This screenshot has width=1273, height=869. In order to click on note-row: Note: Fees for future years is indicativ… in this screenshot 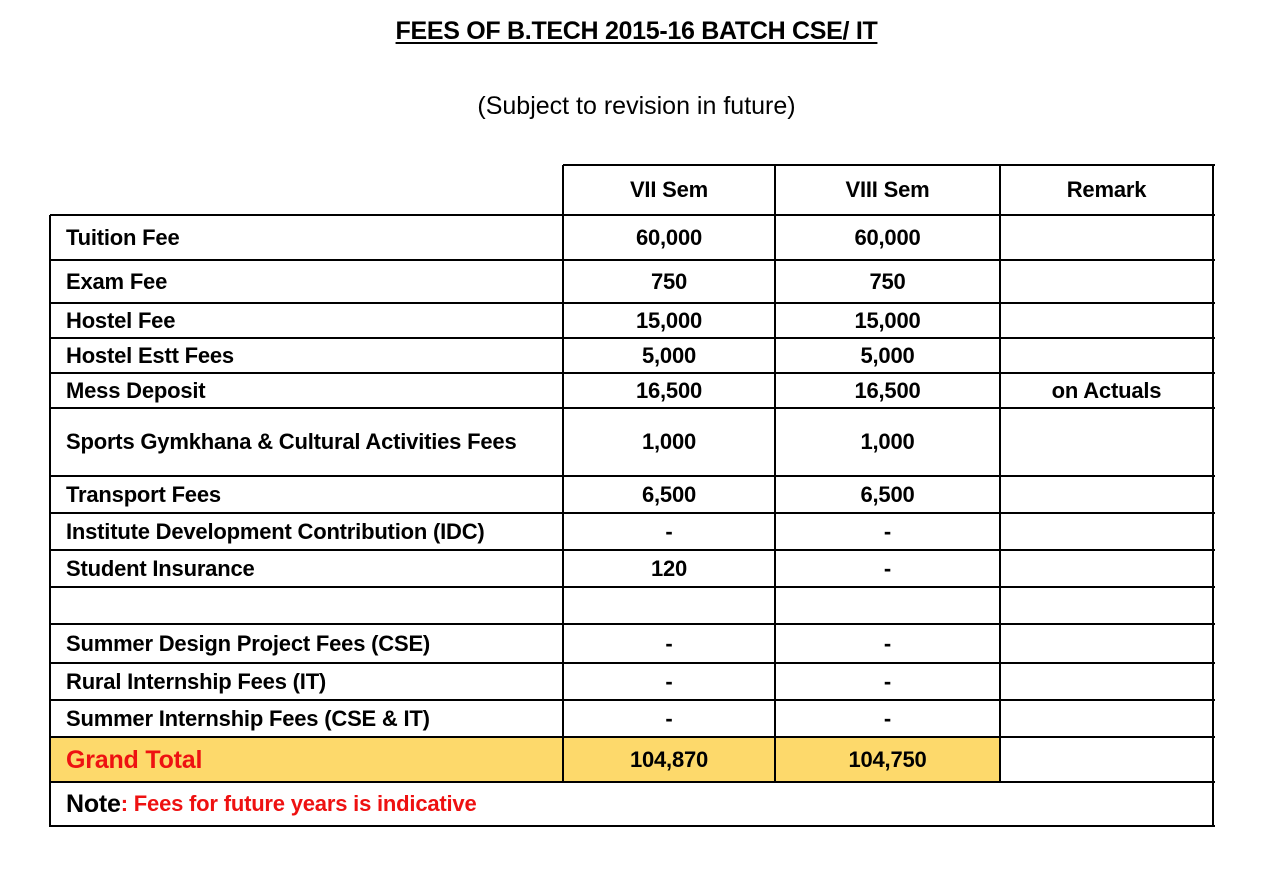, I will do `click(631, 804)`.